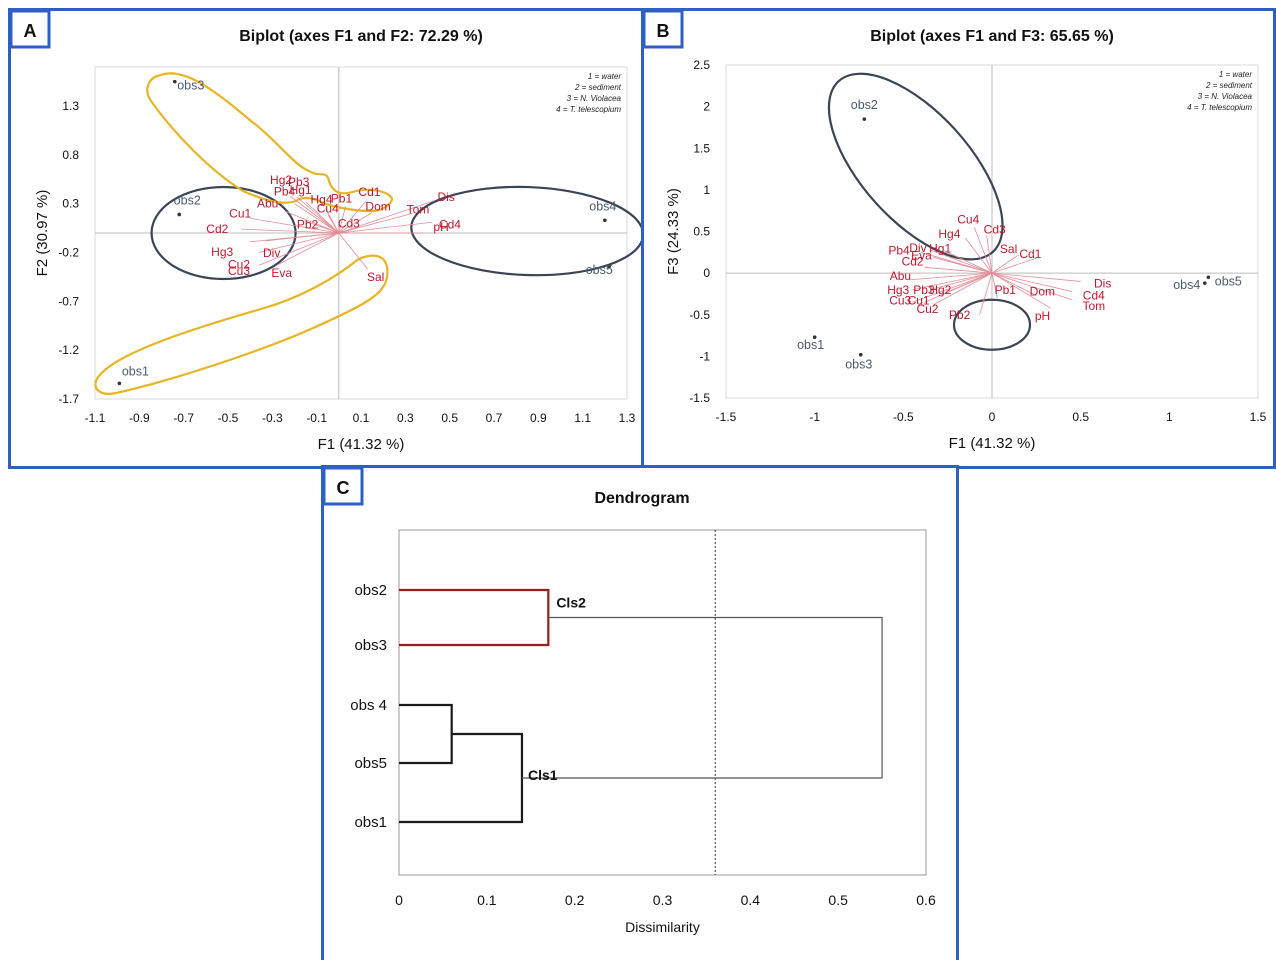 This screenshot has height=960, width=1276. What do you see at coordinates (190, 86) in the screenshot?
I see `observation-label: obs3` at bounding box center [190, 86].